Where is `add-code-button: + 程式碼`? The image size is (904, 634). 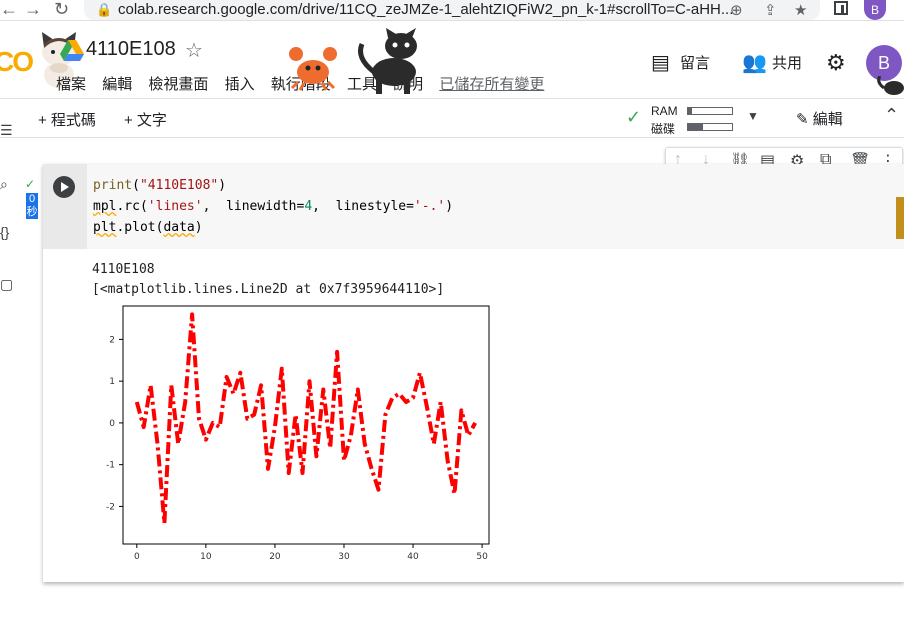 add-code-button: + 程式碼 is located at coordinates (67, 120).